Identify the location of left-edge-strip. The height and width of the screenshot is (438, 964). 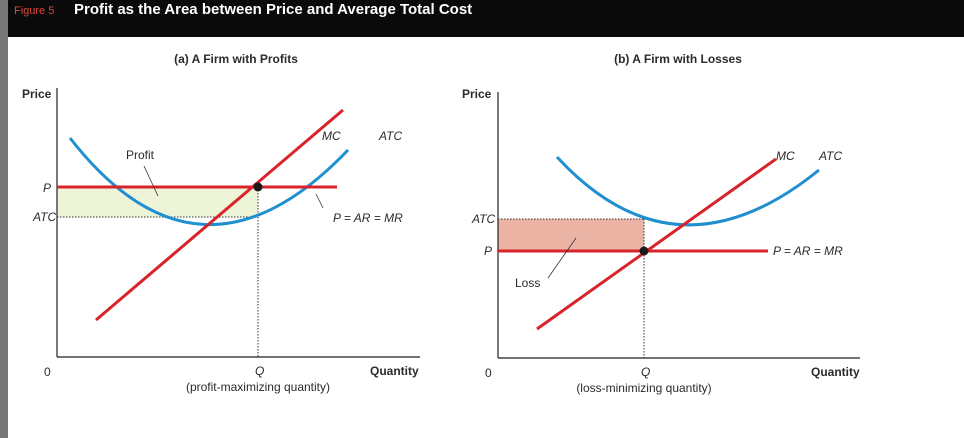
(4, 219).